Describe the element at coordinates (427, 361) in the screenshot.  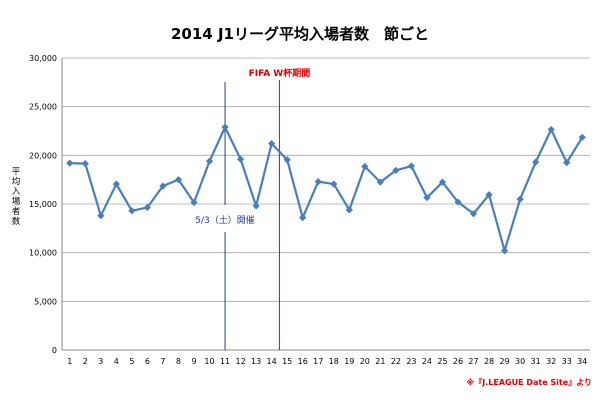
I see `x-tick-label: 24` at that location.